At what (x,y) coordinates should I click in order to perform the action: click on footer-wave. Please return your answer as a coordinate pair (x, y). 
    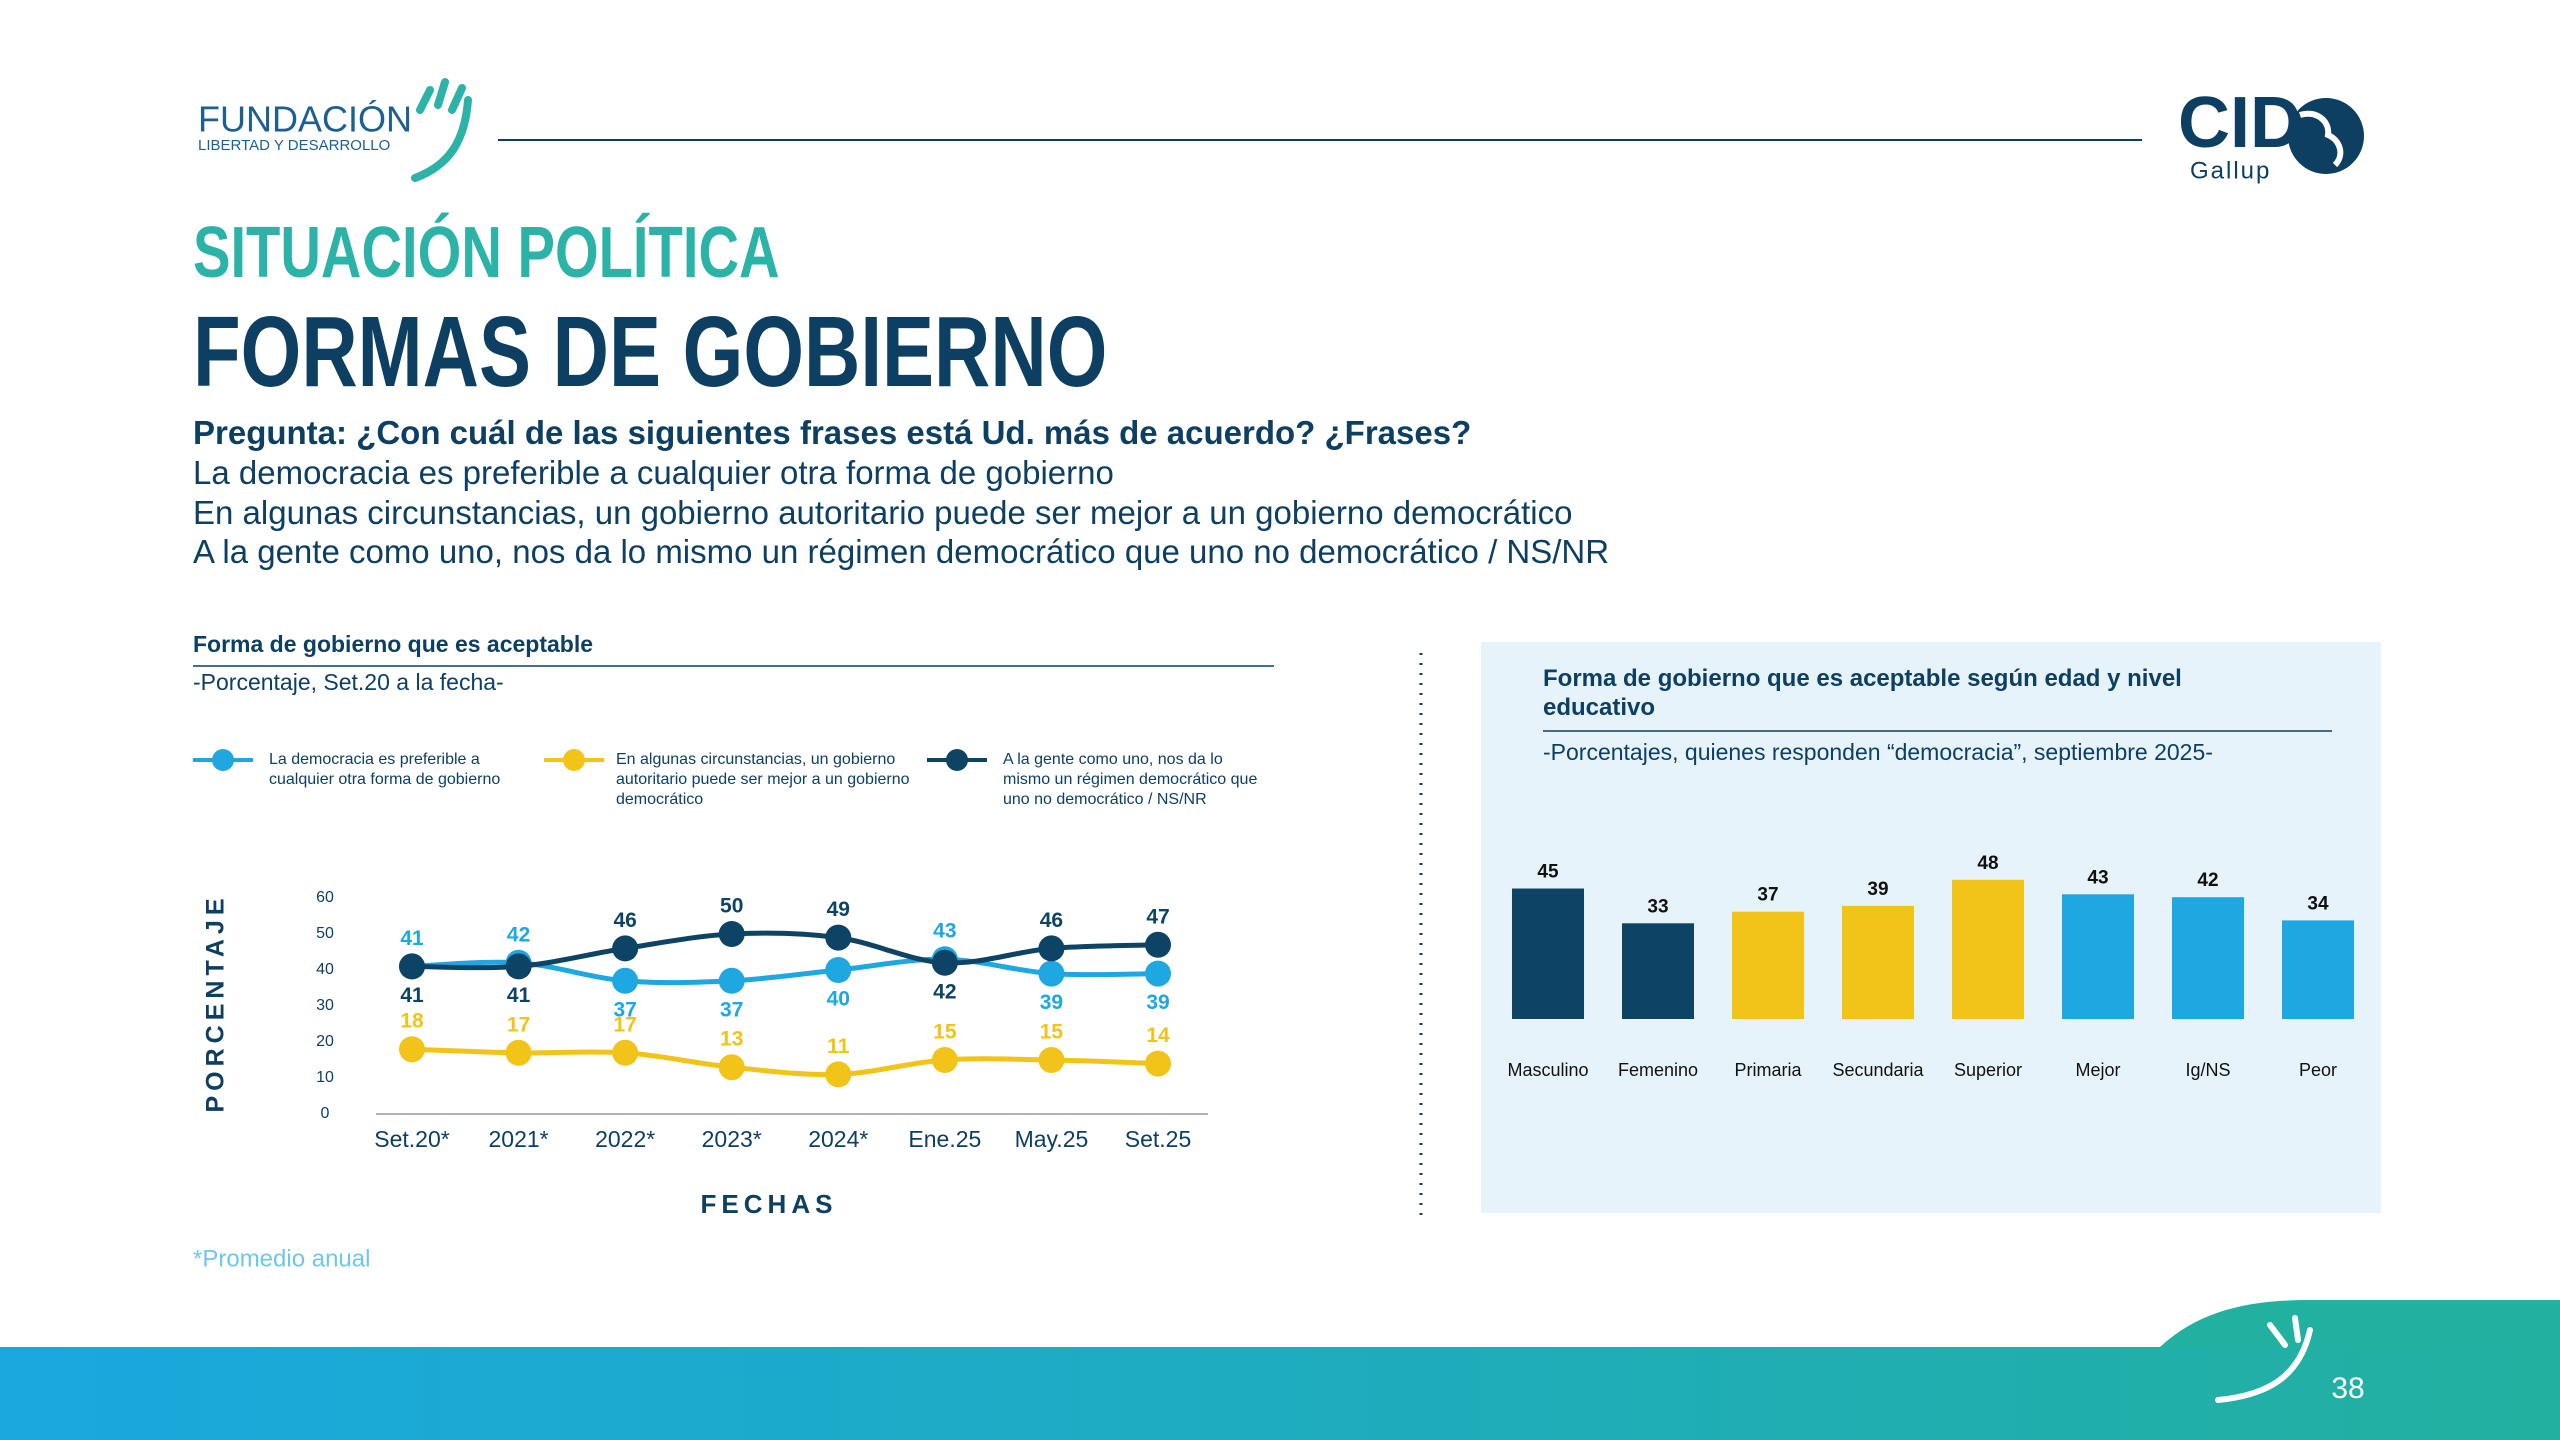
    Looking at the image, I should click on (2360, 1323).